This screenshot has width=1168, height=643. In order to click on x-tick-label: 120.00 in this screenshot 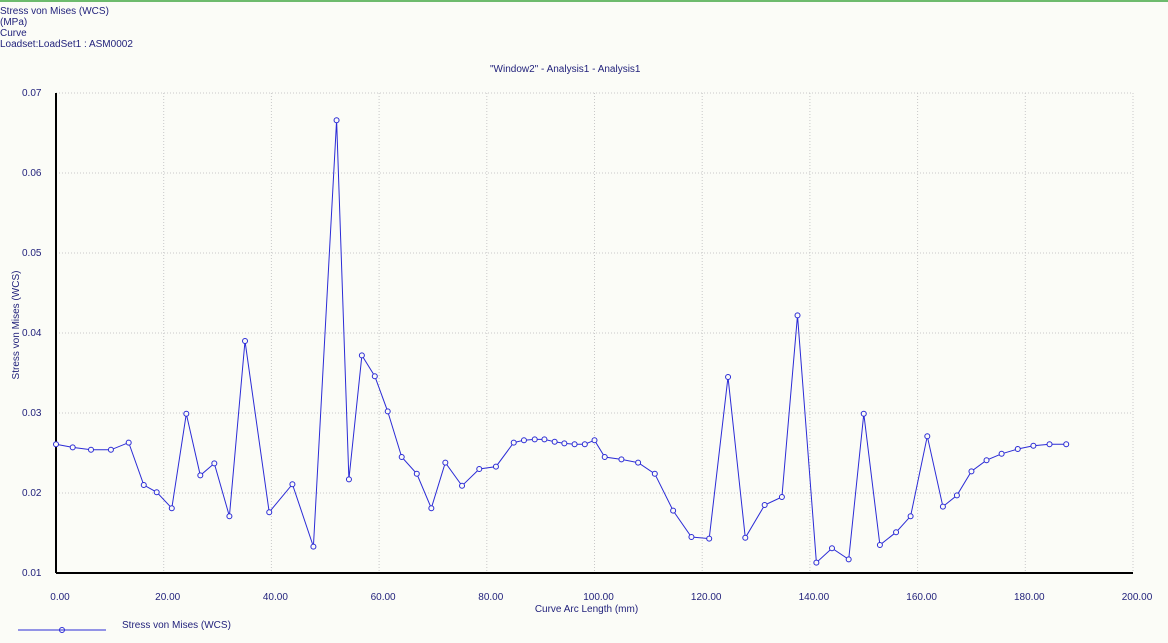, I will do `click(706, 597)`.